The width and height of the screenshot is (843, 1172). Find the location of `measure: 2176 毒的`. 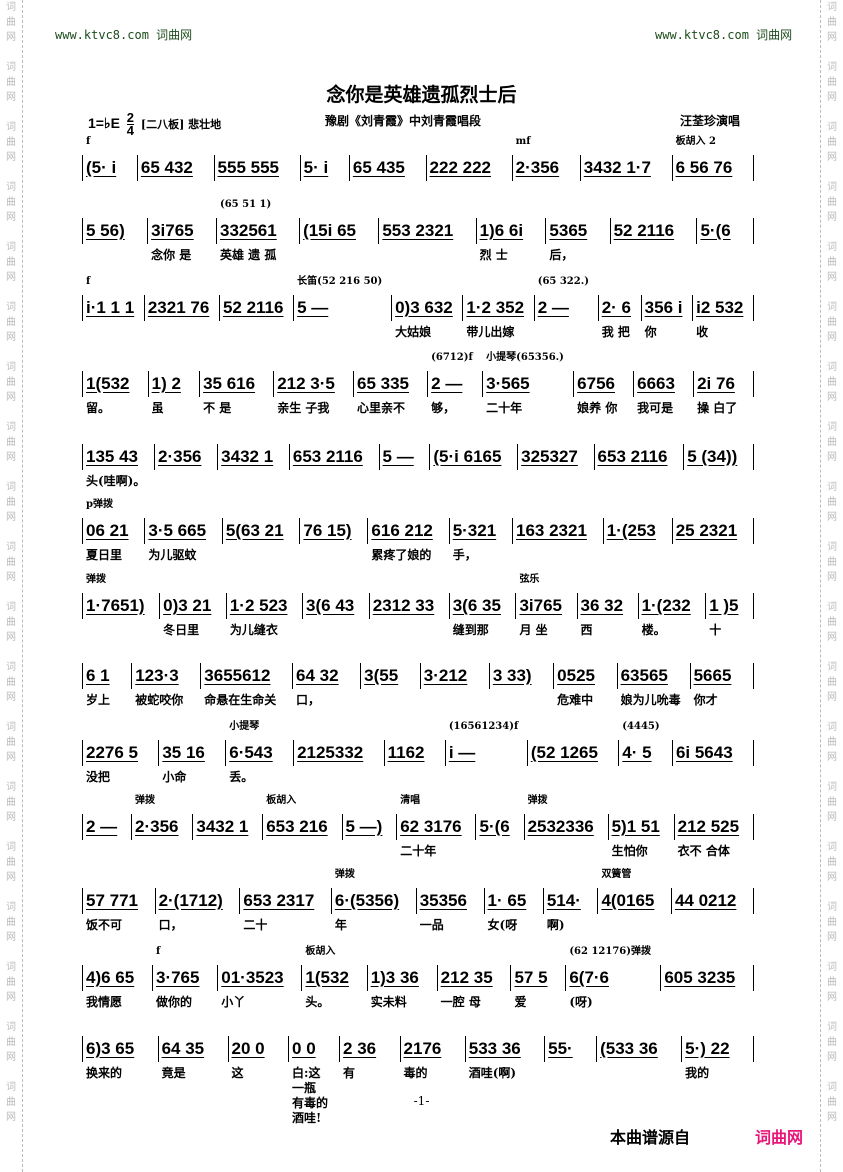

measure: 2176 毒的 is located at coordinates (433, 1058).